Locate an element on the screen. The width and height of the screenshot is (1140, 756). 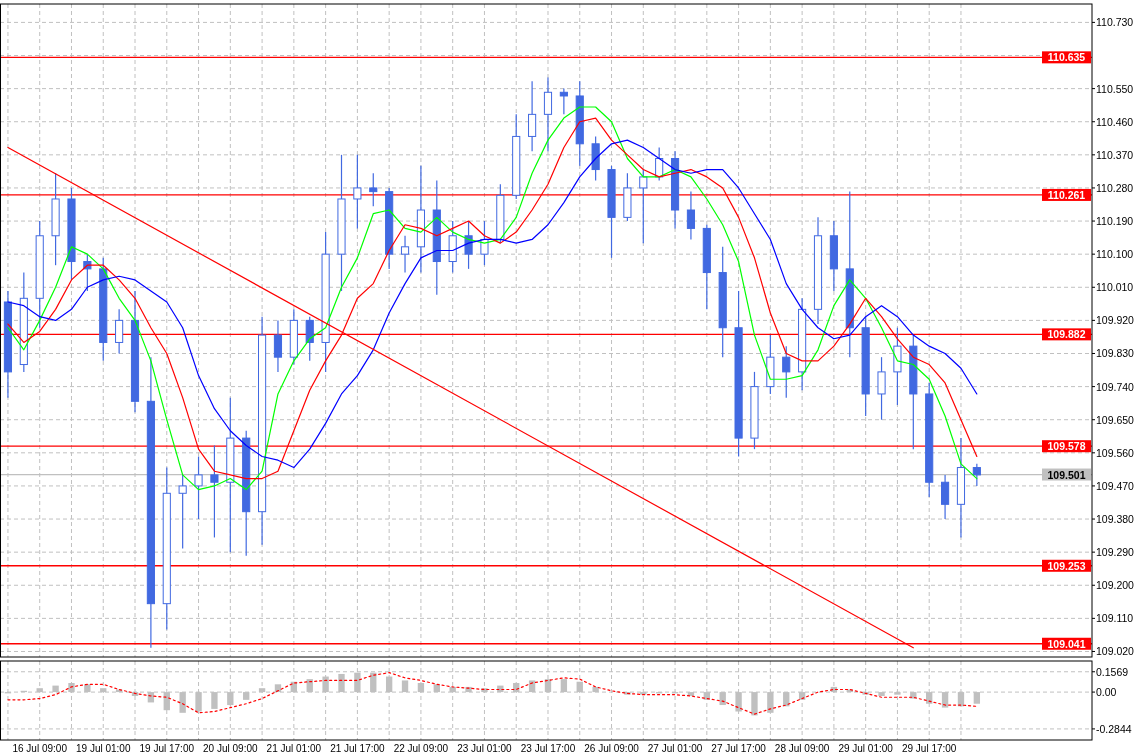
ref-line-label: 110.261 is located at coordinates (1066, 194).